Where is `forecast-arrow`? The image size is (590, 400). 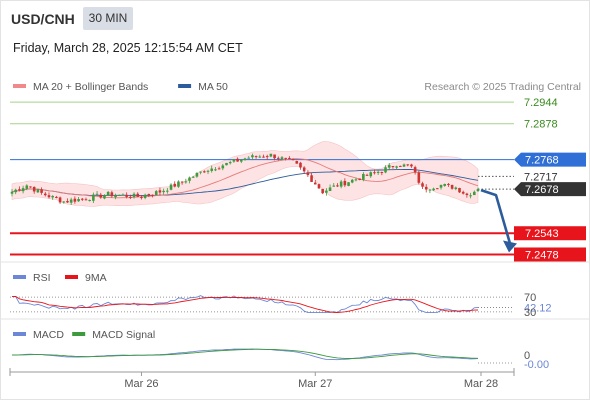 forecast-arrow is located at coordinates (498, 220).